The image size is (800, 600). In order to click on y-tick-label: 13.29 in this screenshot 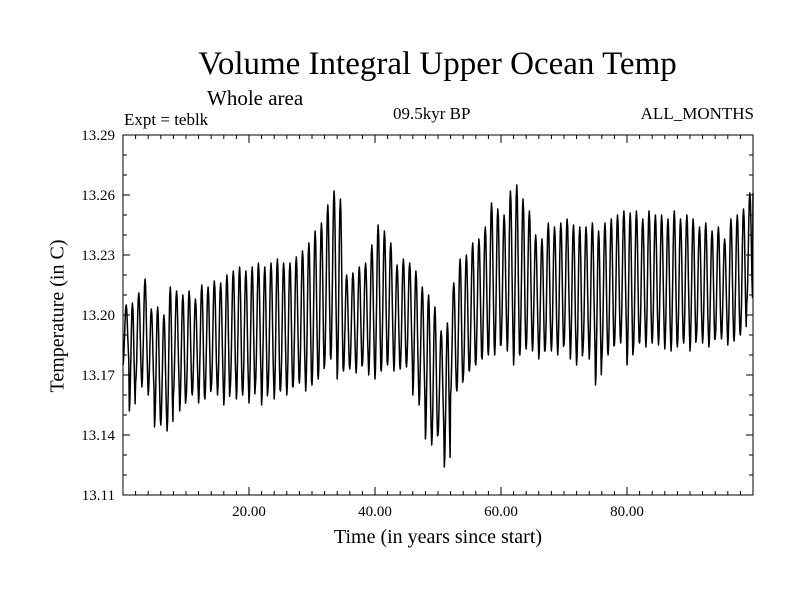, I will do `click(98, 136)`.